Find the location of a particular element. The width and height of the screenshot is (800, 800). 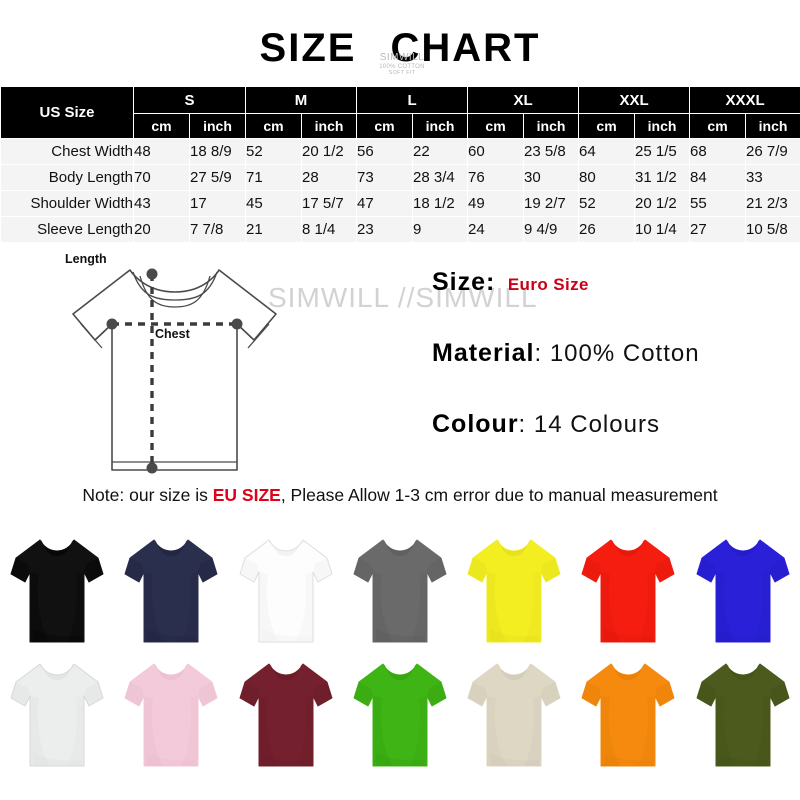

page-title-chart: CHART is located at coordinates (465, 48).